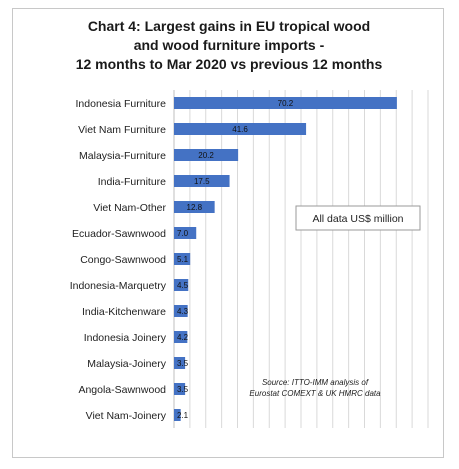  What do you see at coordinates (124, 312) in the screenshot?
I see `category-label: India-Kitchenware` at bounding box center [124, 312].